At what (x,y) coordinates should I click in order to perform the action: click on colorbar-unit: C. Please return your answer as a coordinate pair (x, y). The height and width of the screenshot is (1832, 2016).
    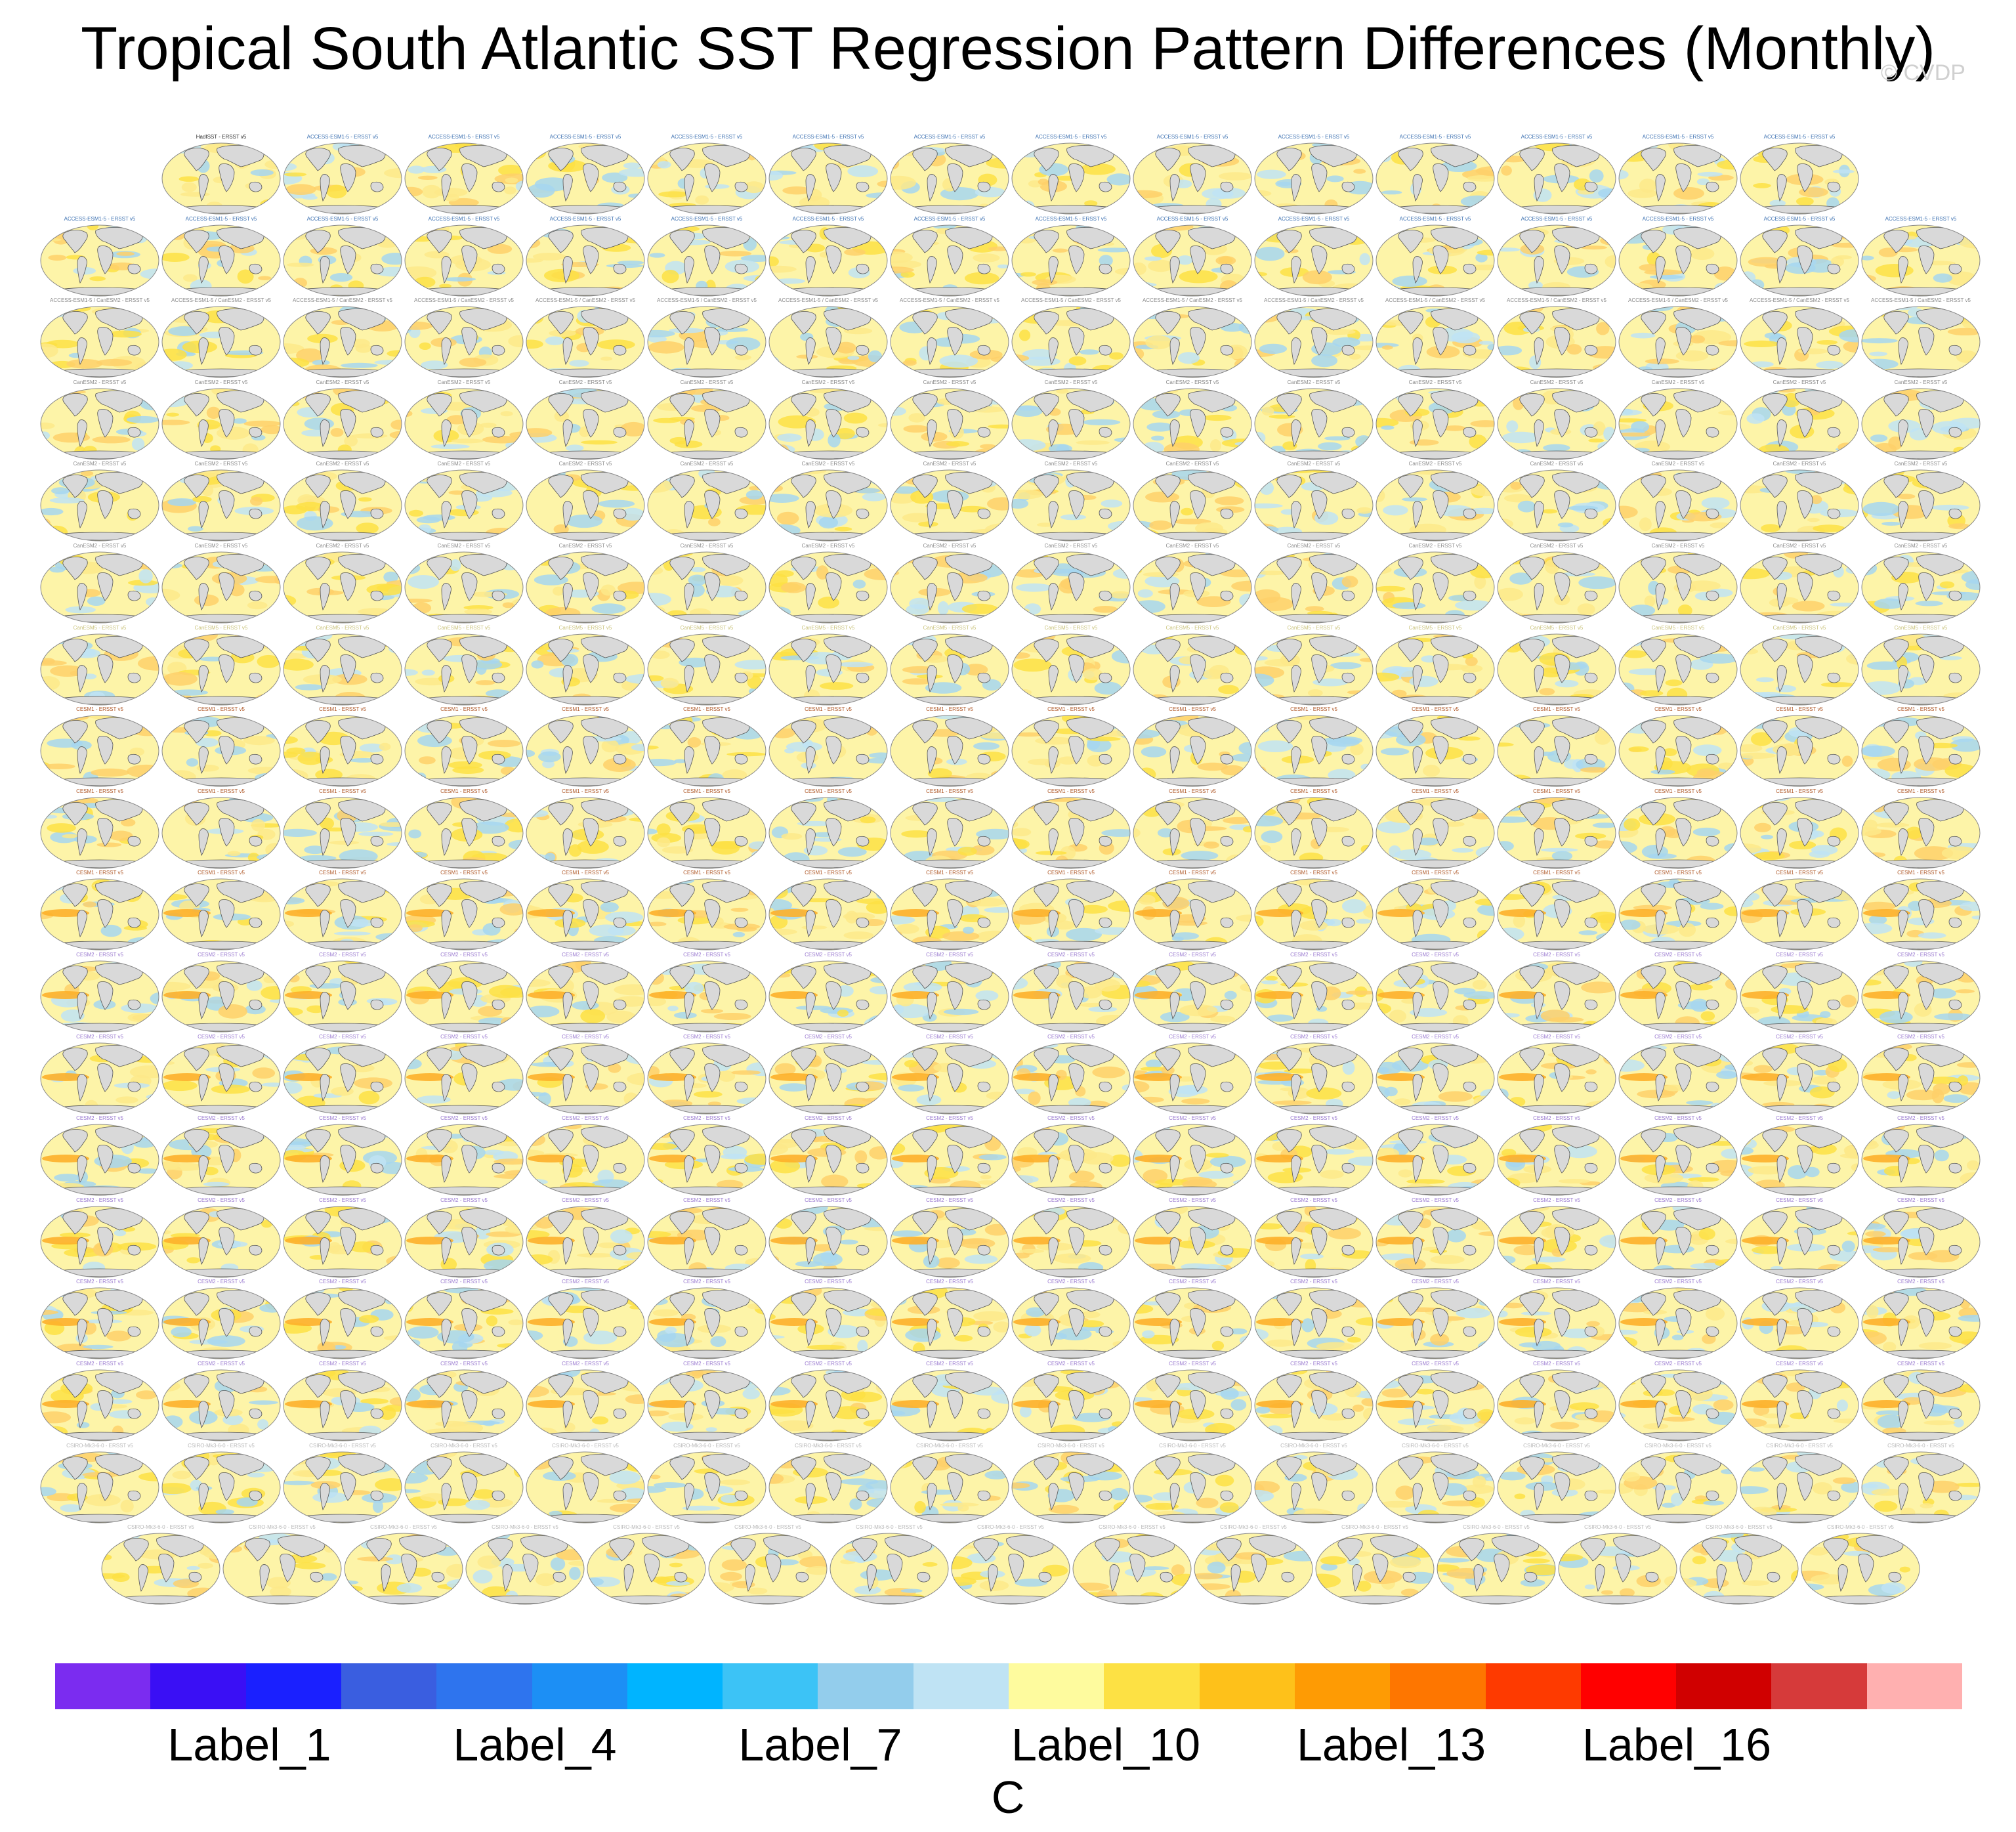
    Looking at the image, I should click on (1008, 1797).